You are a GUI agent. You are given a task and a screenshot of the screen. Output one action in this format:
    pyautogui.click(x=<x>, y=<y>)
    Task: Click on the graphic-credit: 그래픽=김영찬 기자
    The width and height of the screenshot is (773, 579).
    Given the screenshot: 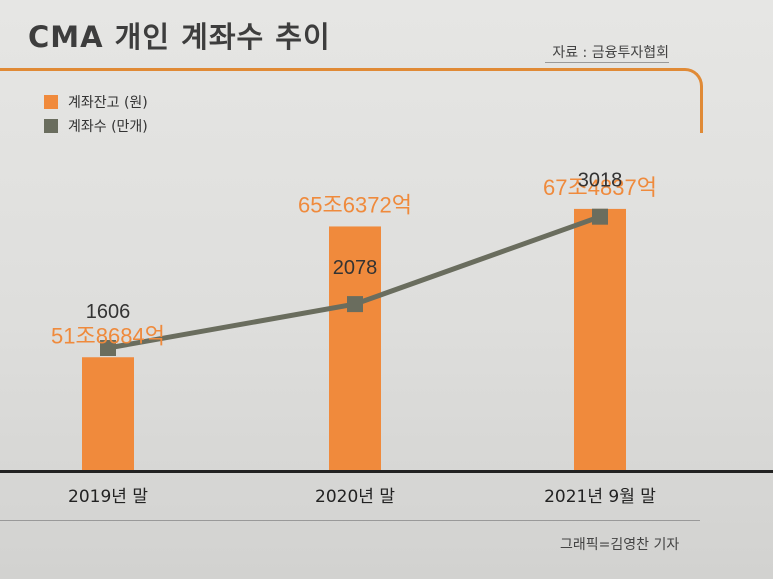 What is the action you would take?
    pyautogui.click(x=620, y=545)
    